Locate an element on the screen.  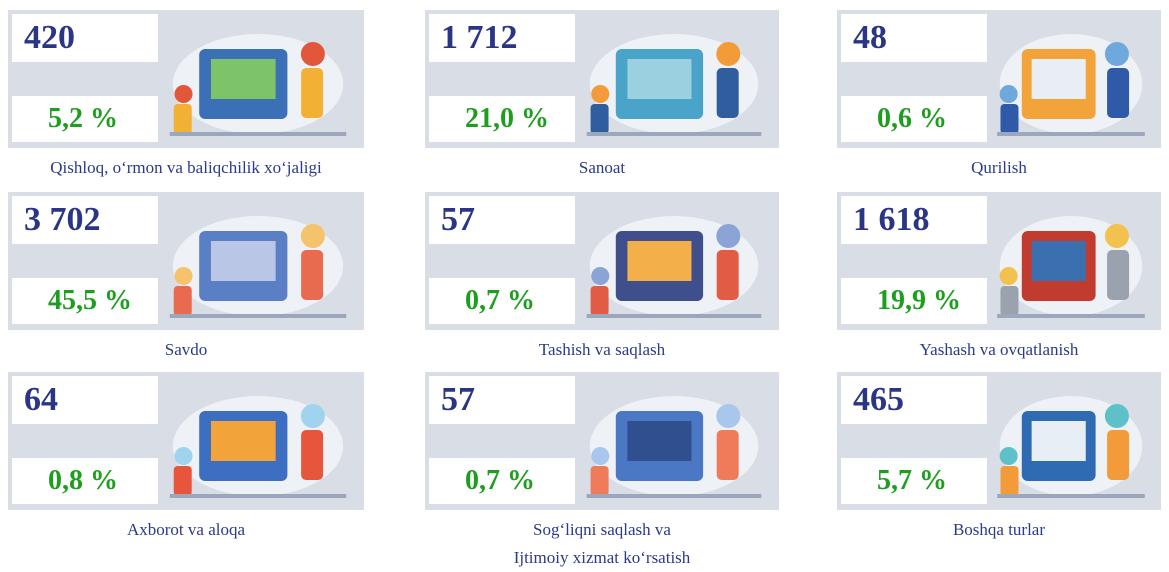
label-line: Yashash va ovqatlanish is located at coordinates (999, 349).